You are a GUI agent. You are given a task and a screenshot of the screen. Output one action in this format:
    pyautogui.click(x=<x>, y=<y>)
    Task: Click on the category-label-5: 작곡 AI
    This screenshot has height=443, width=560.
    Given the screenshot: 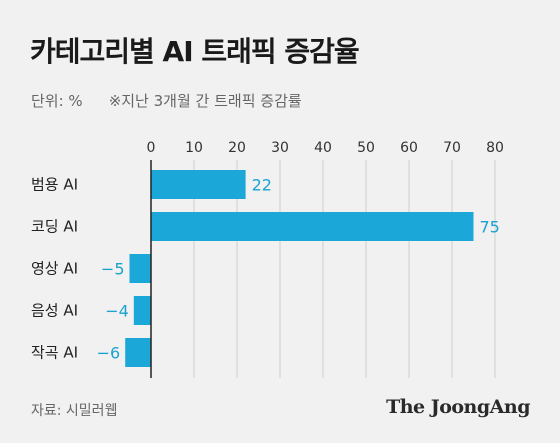 What is the action you would take?
    pyautogui.click(x=54, y=353)
    